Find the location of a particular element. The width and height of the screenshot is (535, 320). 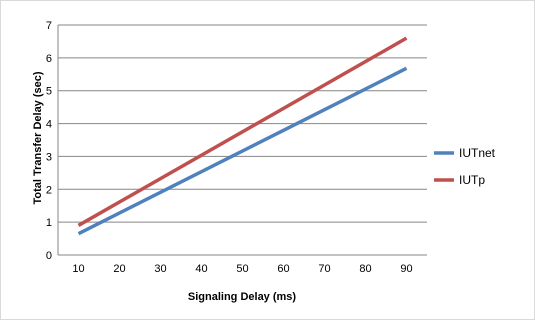

y-tick-label: 4 is located at coordinates (49, 125).